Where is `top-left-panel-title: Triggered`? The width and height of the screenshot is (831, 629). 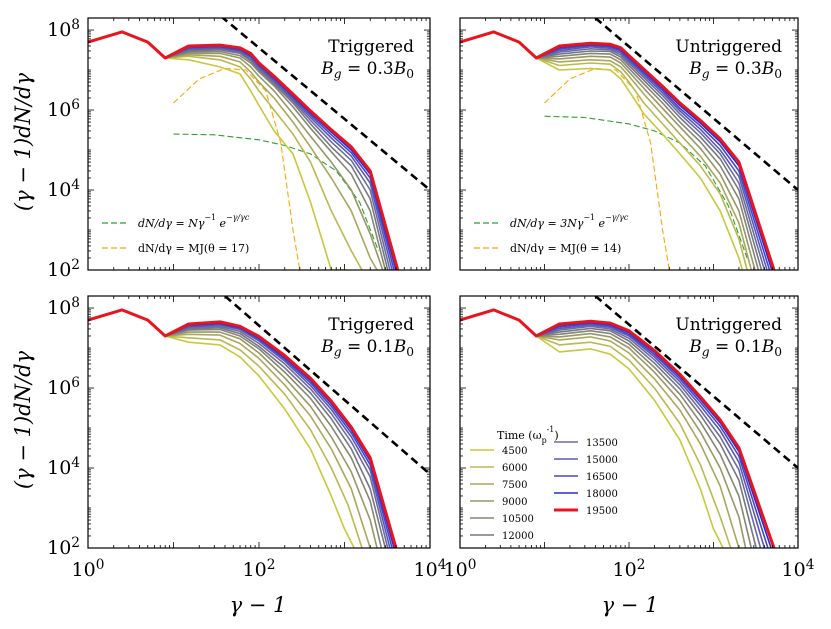 top-left-panel-title: Triggered is located at coordinates (371, 47).